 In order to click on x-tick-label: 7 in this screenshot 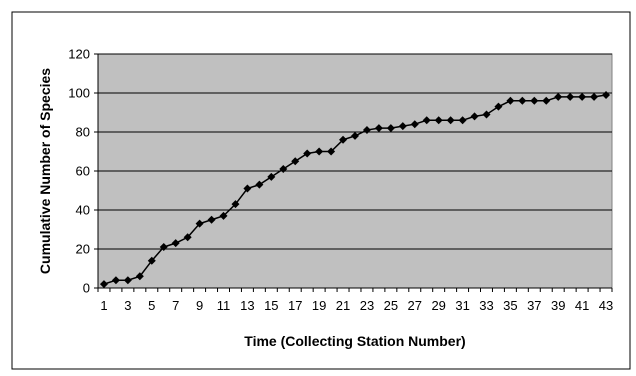, I will do `click(175, 305)`.